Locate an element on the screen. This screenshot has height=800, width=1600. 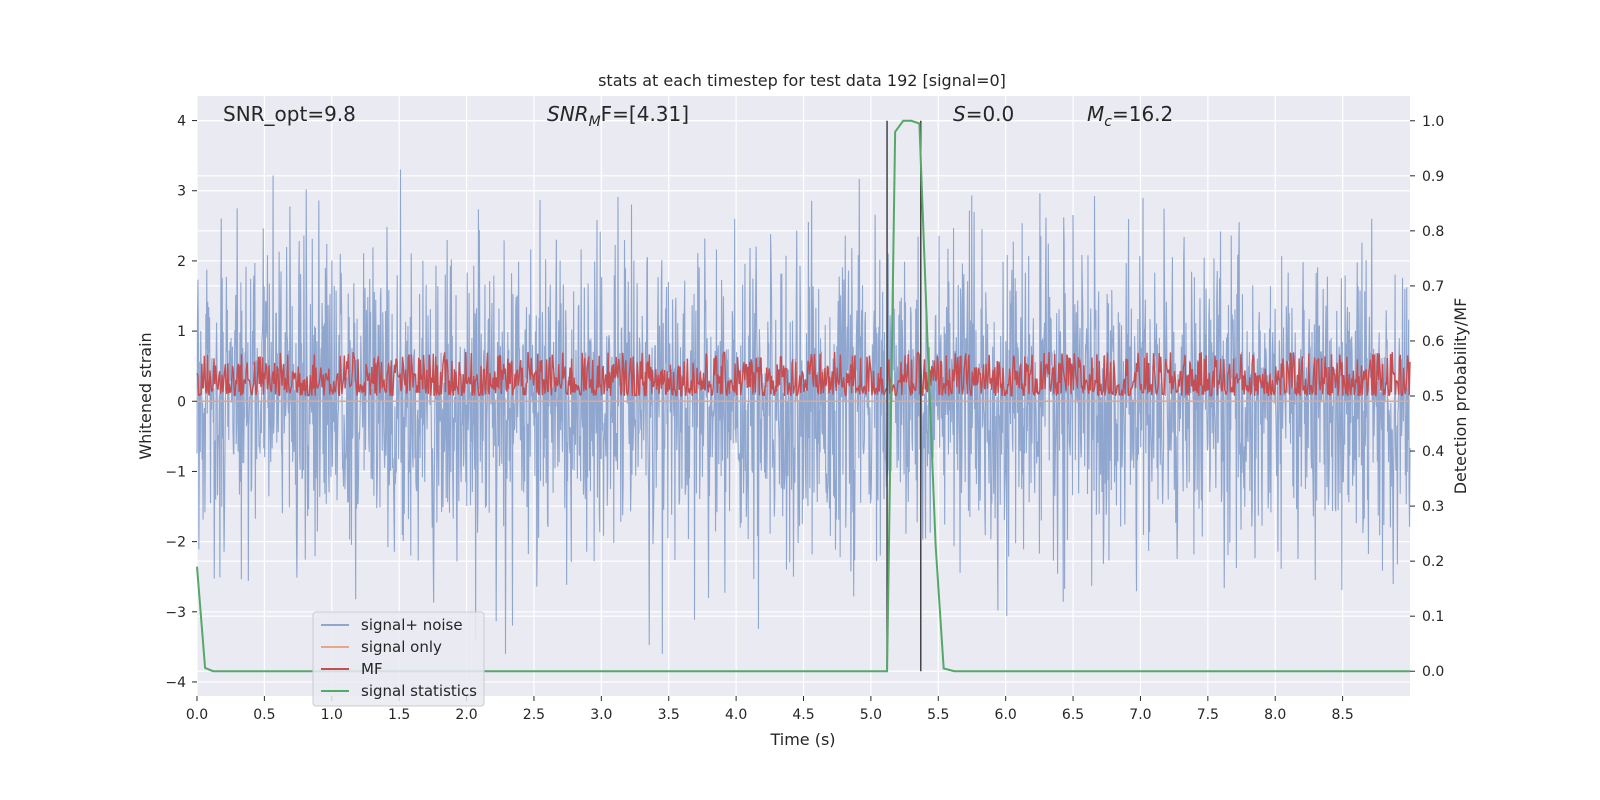
right-y-tick-label: 0.0 is located at coordinates (1433, 672).